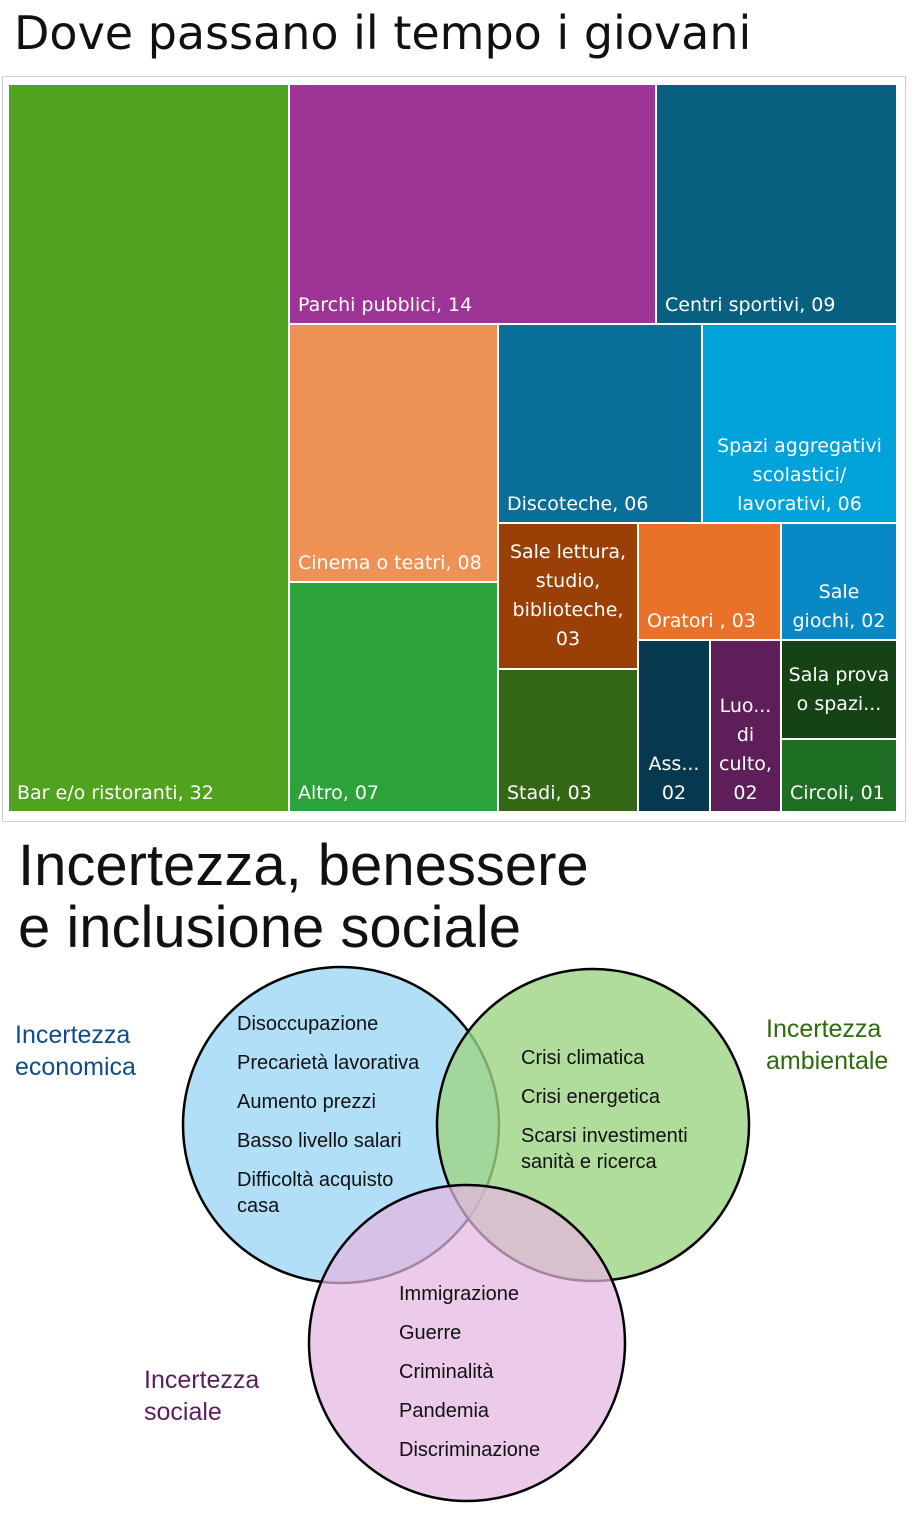 The height and width of the screenshot is (1513, 914). What do you see at coordinates (600, 423) in the screenshot?
I see `treemap-tile: Discoteche, 06` at bounding box center [600, 423].